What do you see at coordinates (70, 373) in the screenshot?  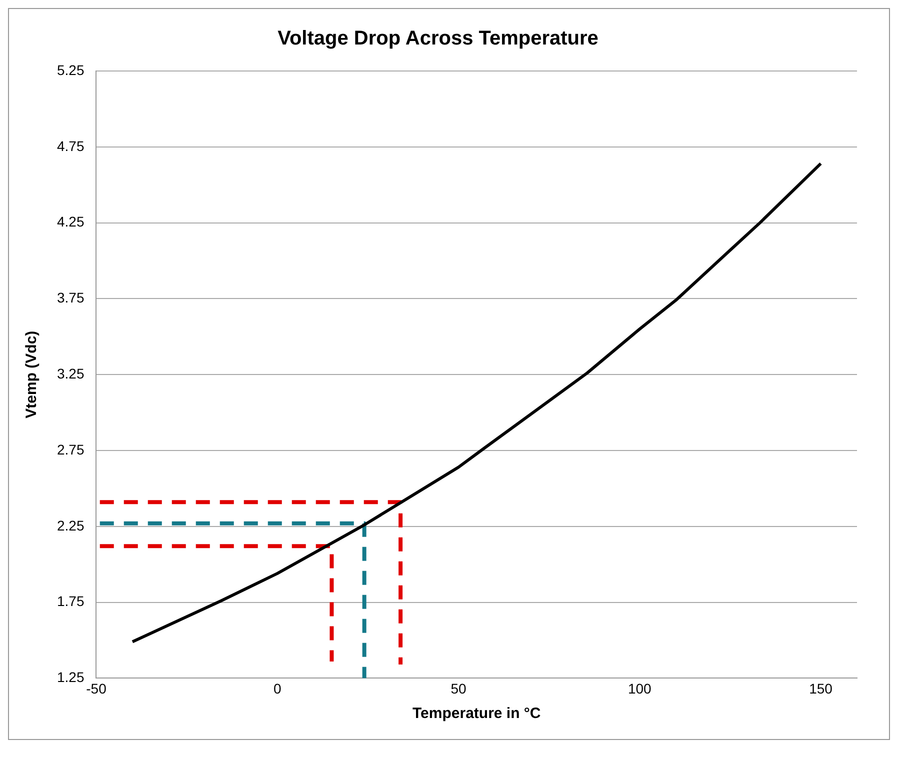 I see `y-tick-label: 3.25` at bounding box center [70, 373].